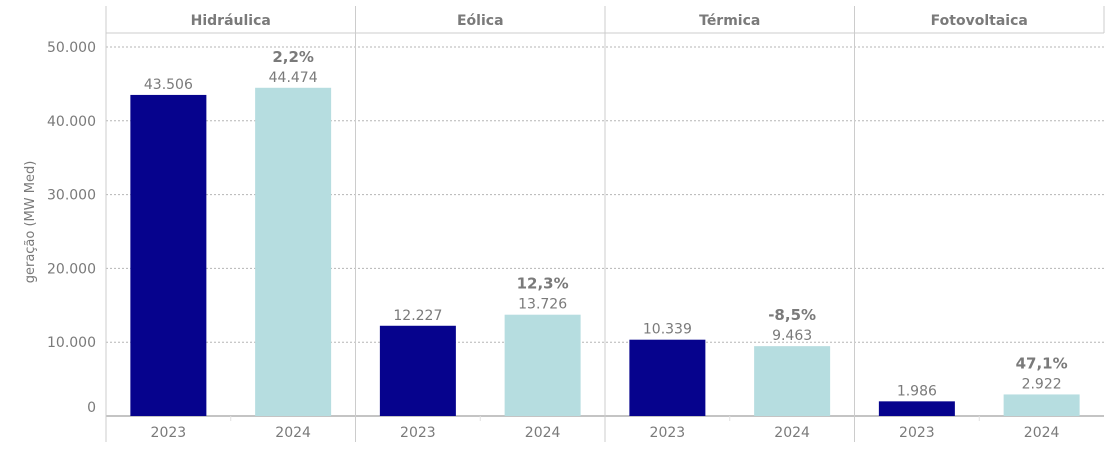  Describe the element at coordinates (71, 343) in the screenshot. I see `y-tick-label: 10.000` at that location.